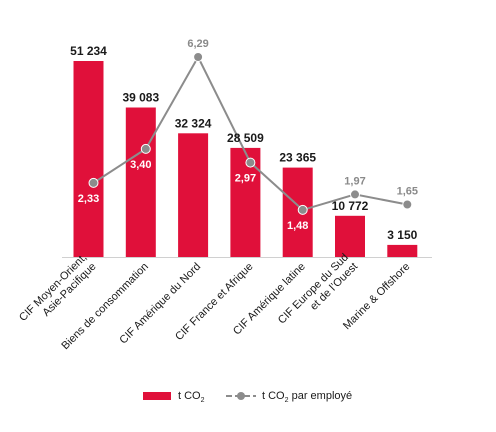 This screenshot has width=496, height=432. Describe the element at coordinates (193, 123) in the screenshot. I see `bar-value-label: 32 324` at that location.